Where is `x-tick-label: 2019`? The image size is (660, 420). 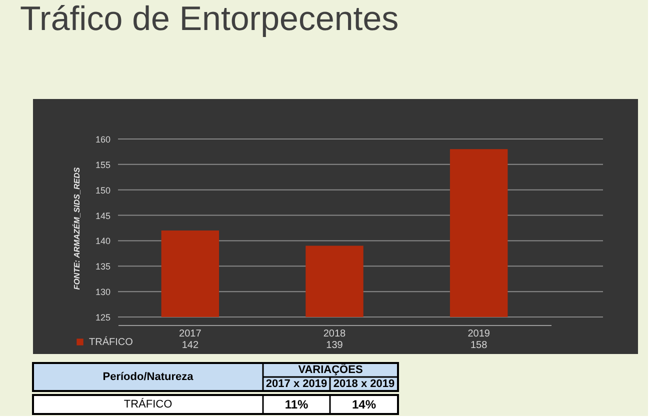
x-tick-label: 2019 is located at coordinates (479, 334).